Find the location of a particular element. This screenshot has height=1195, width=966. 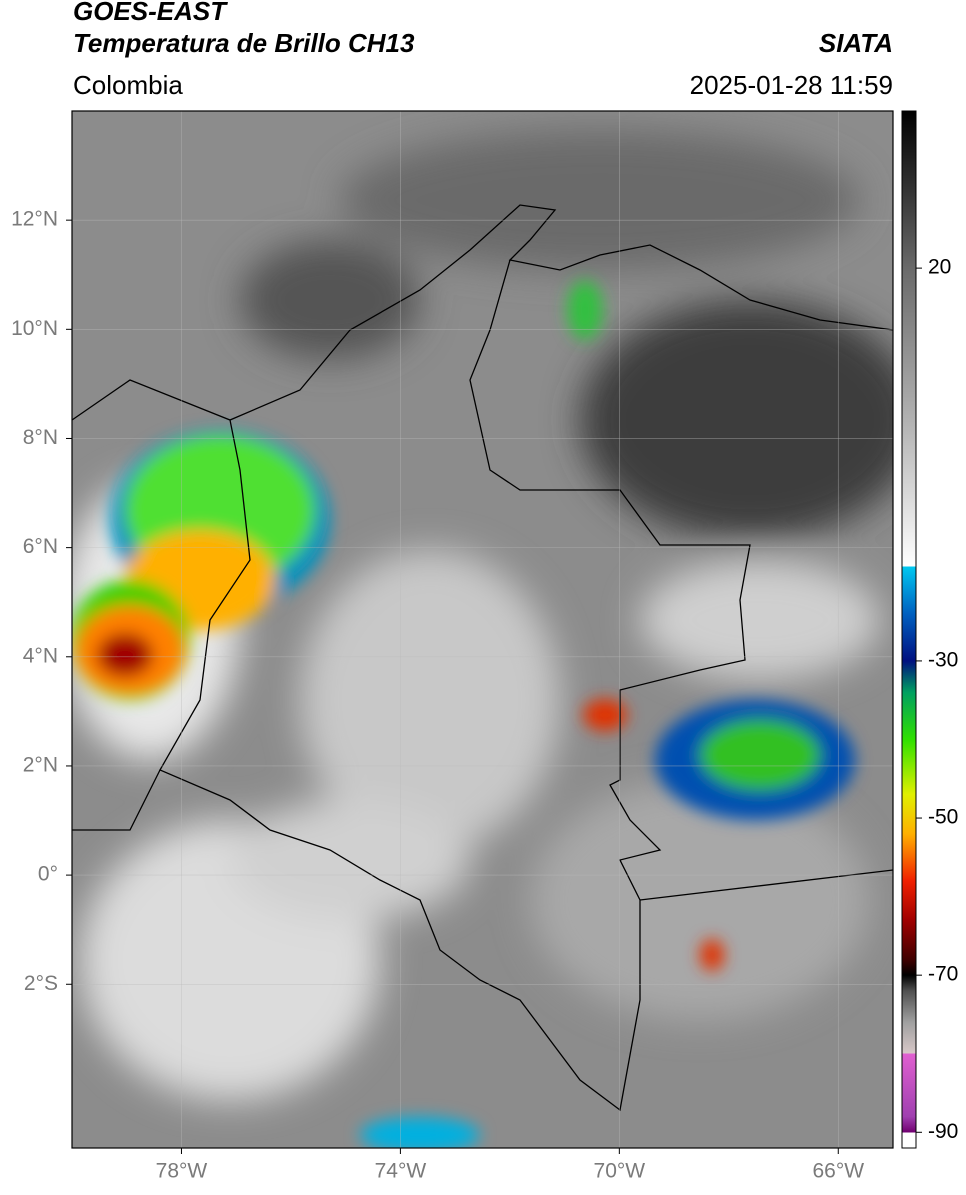

x-tick-label: 78°W is located at coordinates (182, 1171).